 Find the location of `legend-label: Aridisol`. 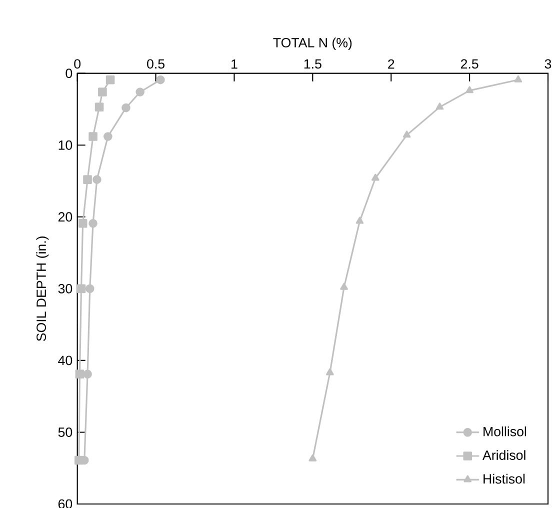

legend-label: Aridisol is located at coordinates (504, 455).